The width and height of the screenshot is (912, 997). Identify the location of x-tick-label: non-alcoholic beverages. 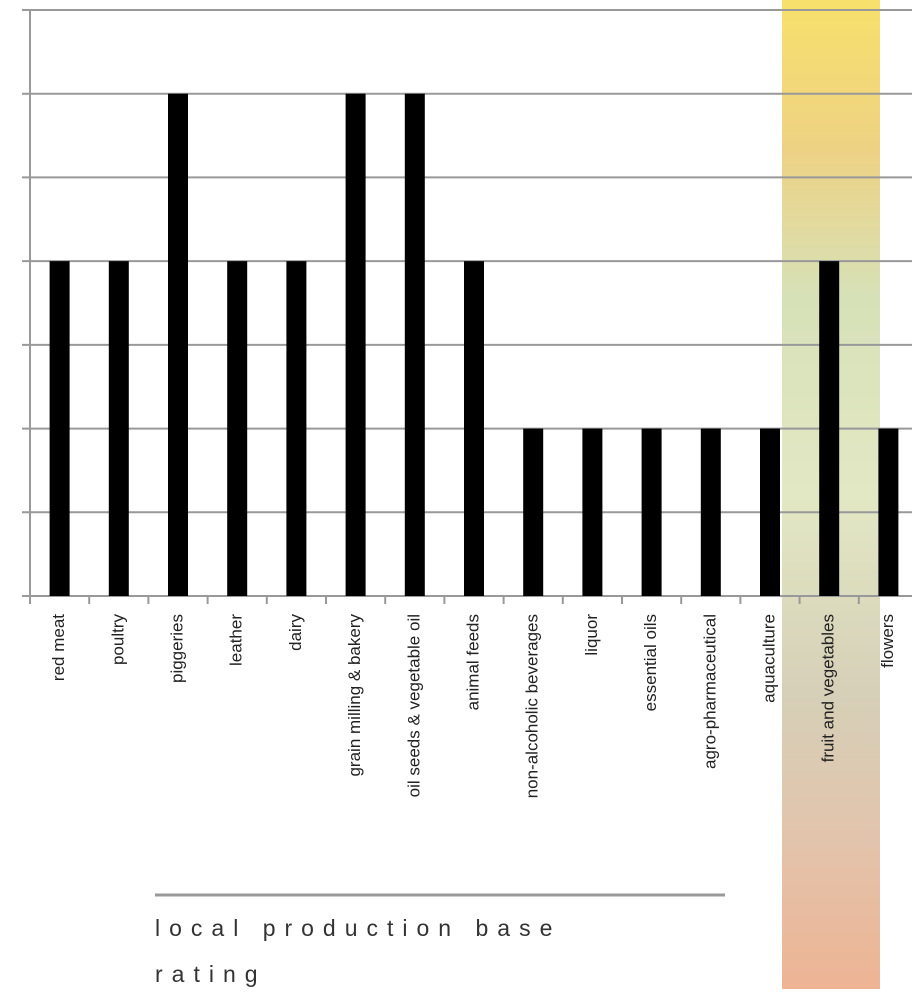
(532, 706).